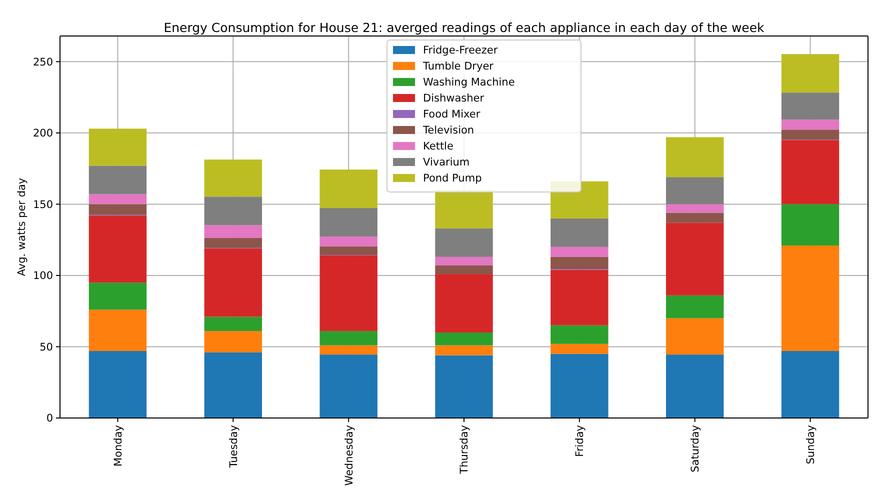 This screenshot has height=500, width=884. I want to click on x-tick-label: Sunday, so click(810, 444).